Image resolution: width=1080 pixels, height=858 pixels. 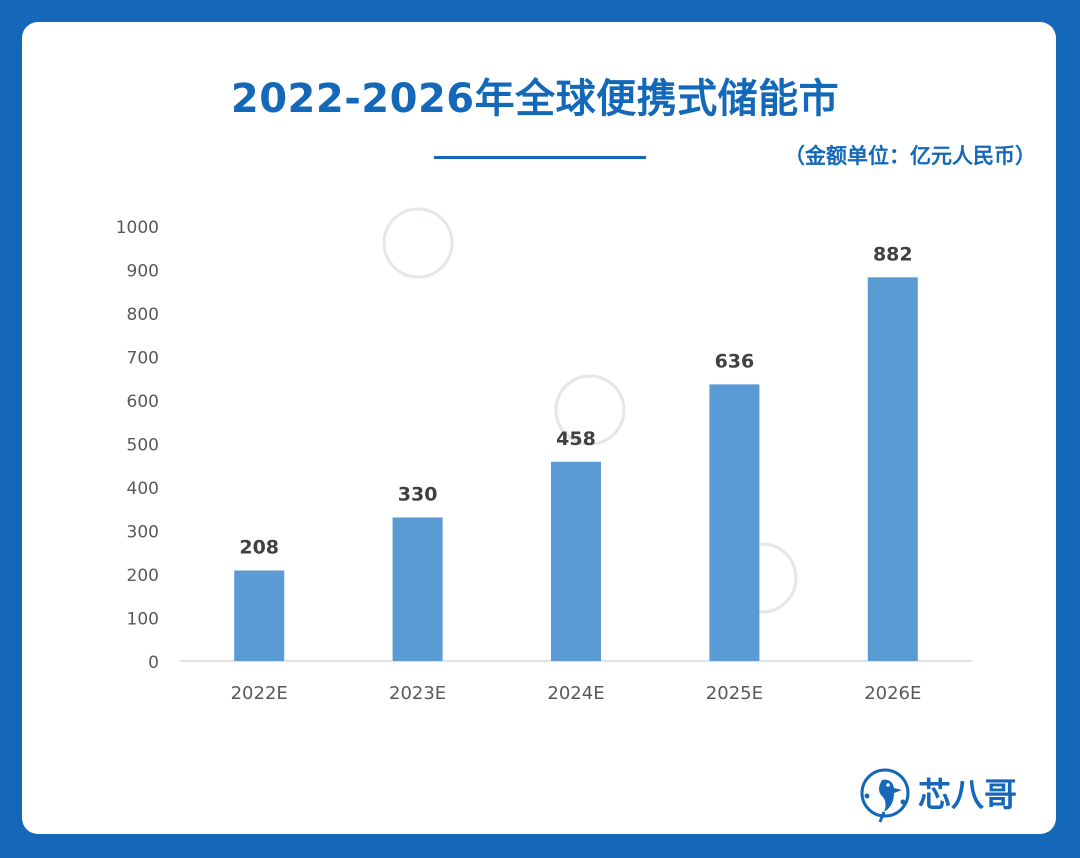 I want to click on x-tick-label: 2024E, so click(x=575, y=693).